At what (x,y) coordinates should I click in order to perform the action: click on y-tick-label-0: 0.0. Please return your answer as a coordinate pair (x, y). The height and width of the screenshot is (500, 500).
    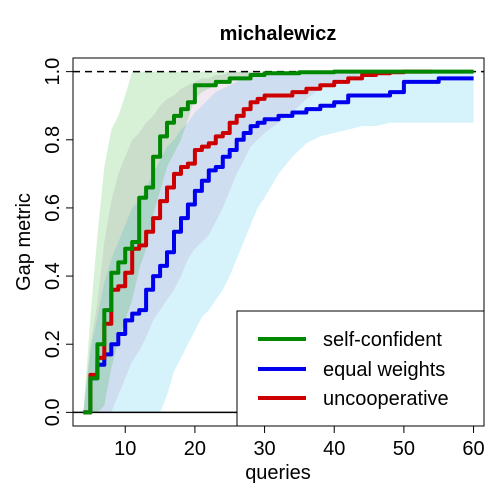
    Looking at the image, I should click on (53, 412).